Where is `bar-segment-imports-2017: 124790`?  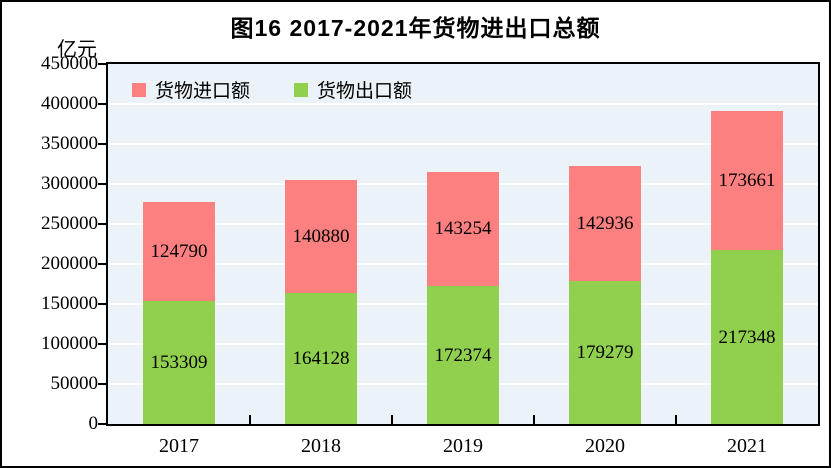 bar-segment-imports-2017: 124790 is located at coordinates (179, 251).